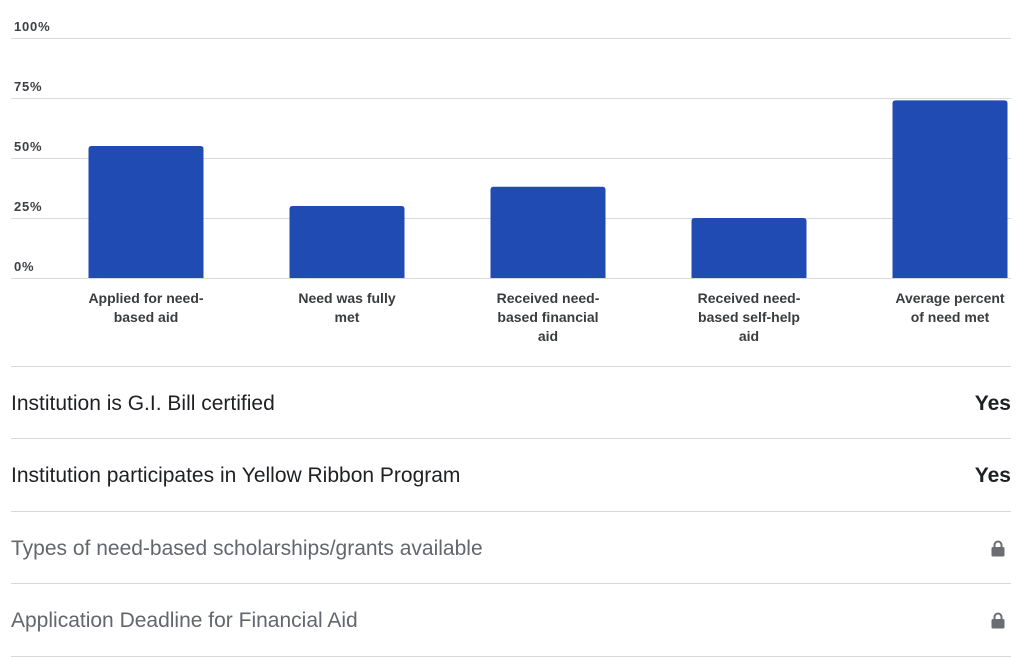  I want to click on yellow-ribbon-value: Yes, so click(992, 475).